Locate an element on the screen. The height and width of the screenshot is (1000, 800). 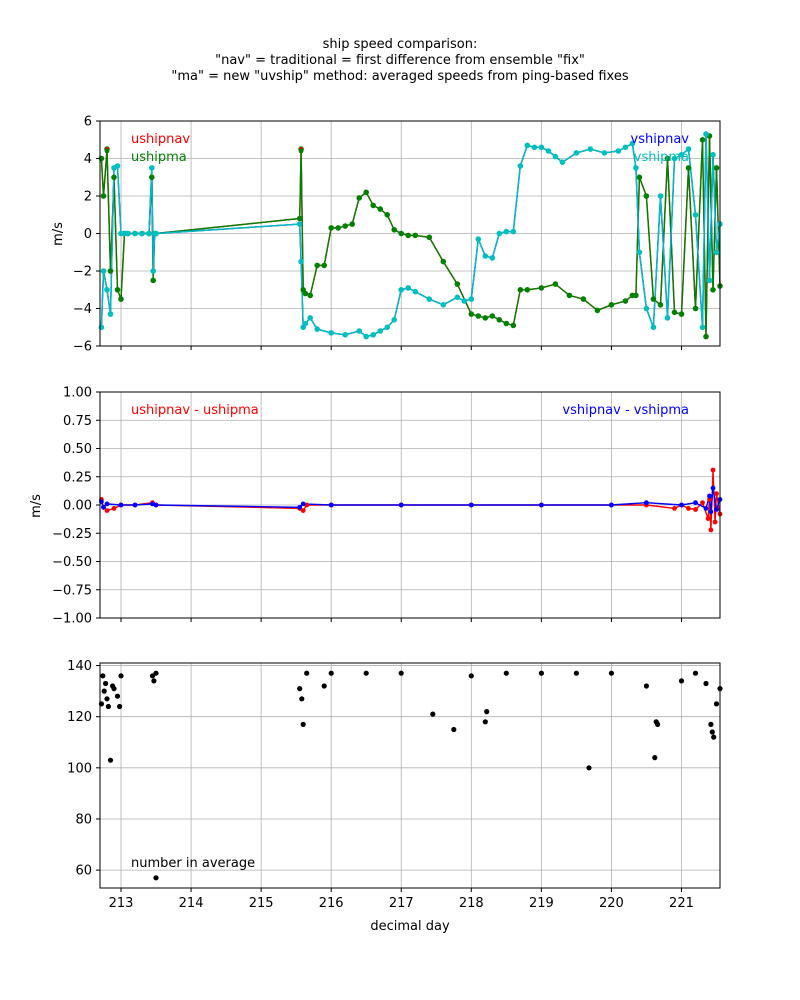
speed-panel-xticks is located at coordinates (401, 348).